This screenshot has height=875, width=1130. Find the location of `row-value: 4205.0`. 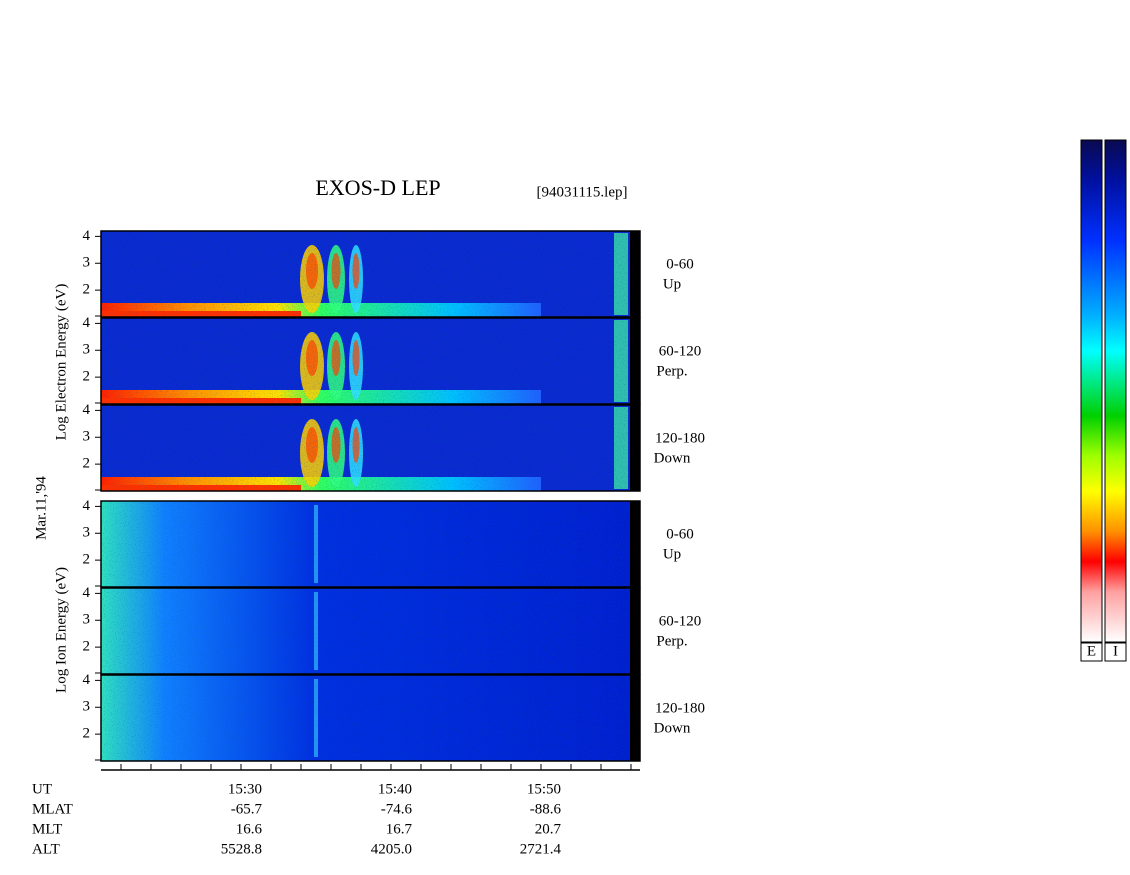

row-value: 4205.0 is located at coordinates (391, 849).